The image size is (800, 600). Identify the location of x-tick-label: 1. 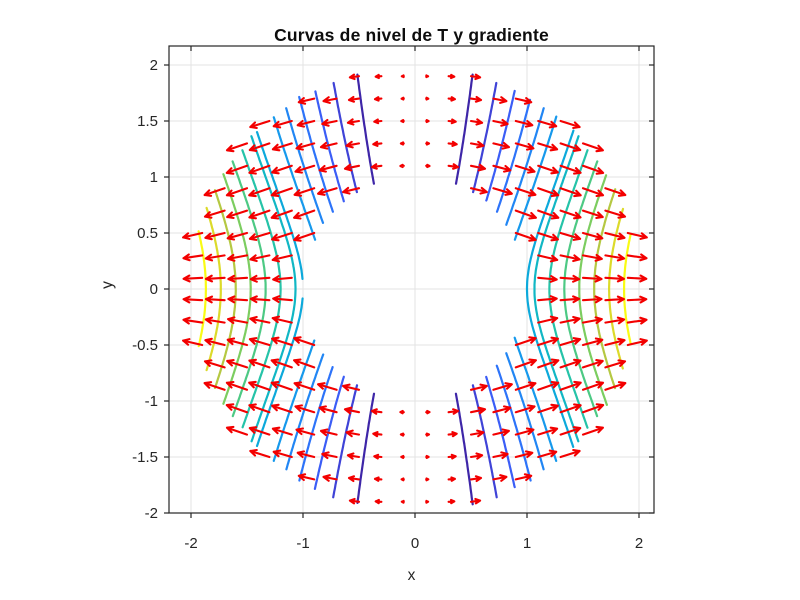
(527, 543).